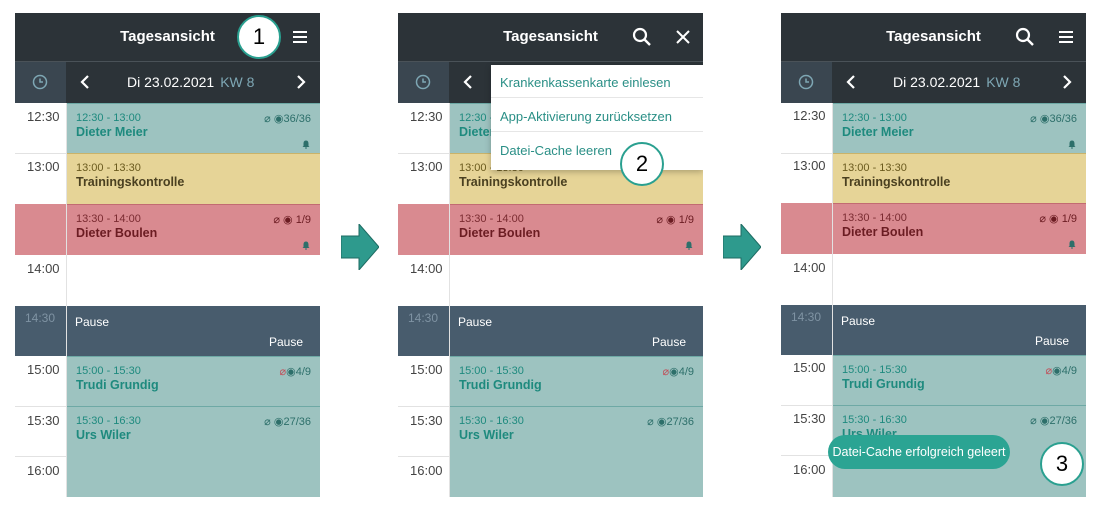 This screenshot has height=513, width=1100. I want to click on step-callout-2: 2, so click(642, 164).